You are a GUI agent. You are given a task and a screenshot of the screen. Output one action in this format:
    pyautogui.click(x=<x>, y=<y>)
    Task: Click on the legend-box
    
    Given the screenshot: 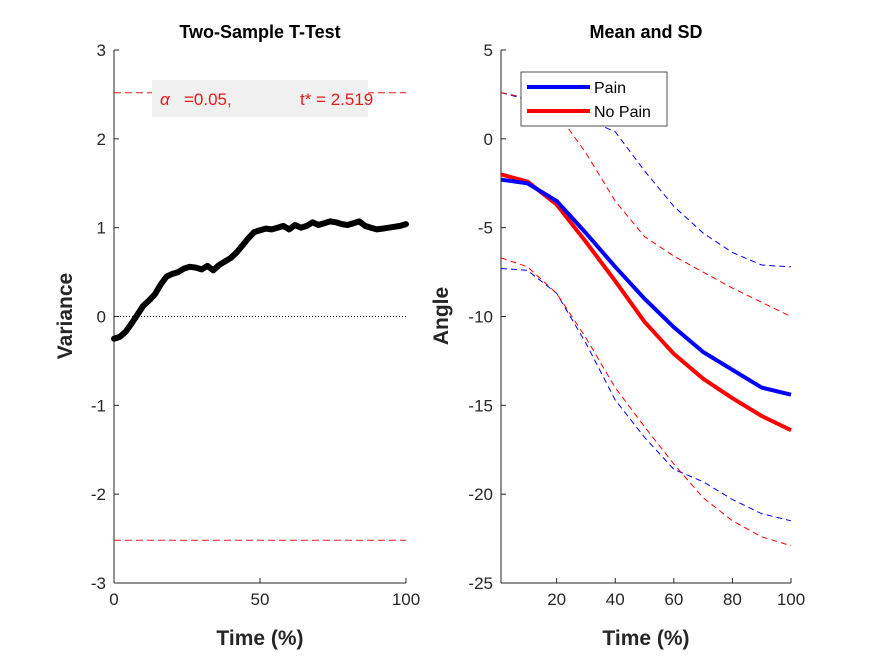 What is the action you would take?
    pyautogui.click(x=594, y=99)
    